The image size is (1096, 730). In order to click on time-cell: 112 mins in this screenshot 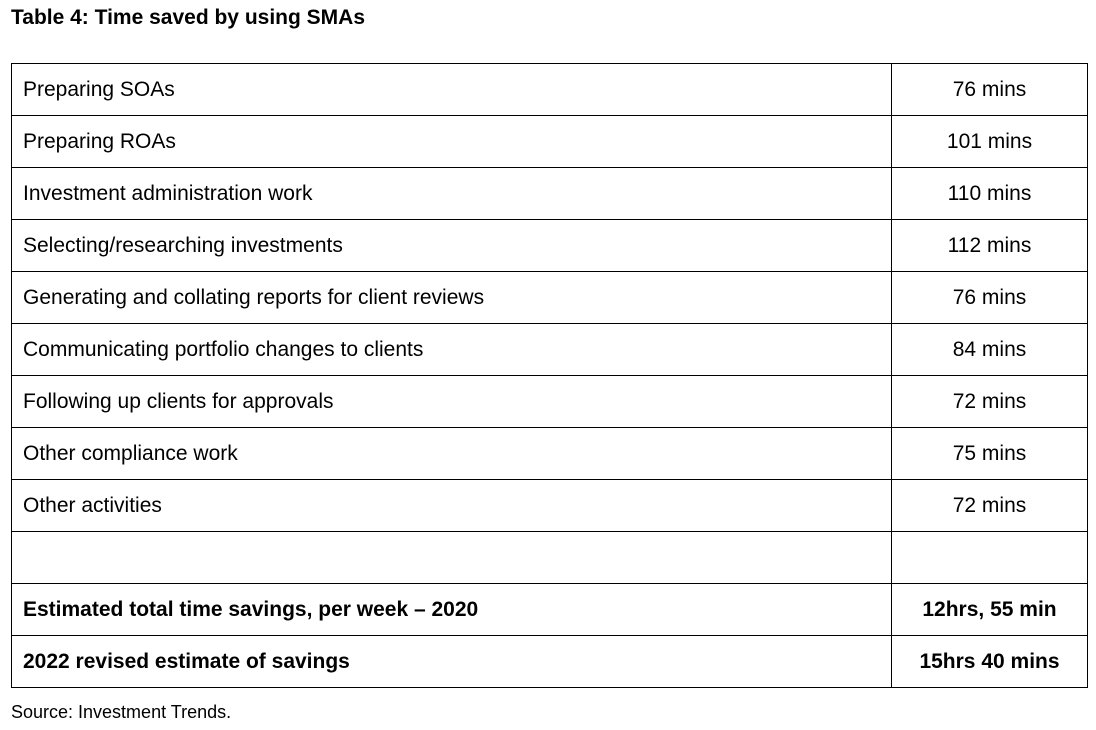, I will do `click(989, 245)`.